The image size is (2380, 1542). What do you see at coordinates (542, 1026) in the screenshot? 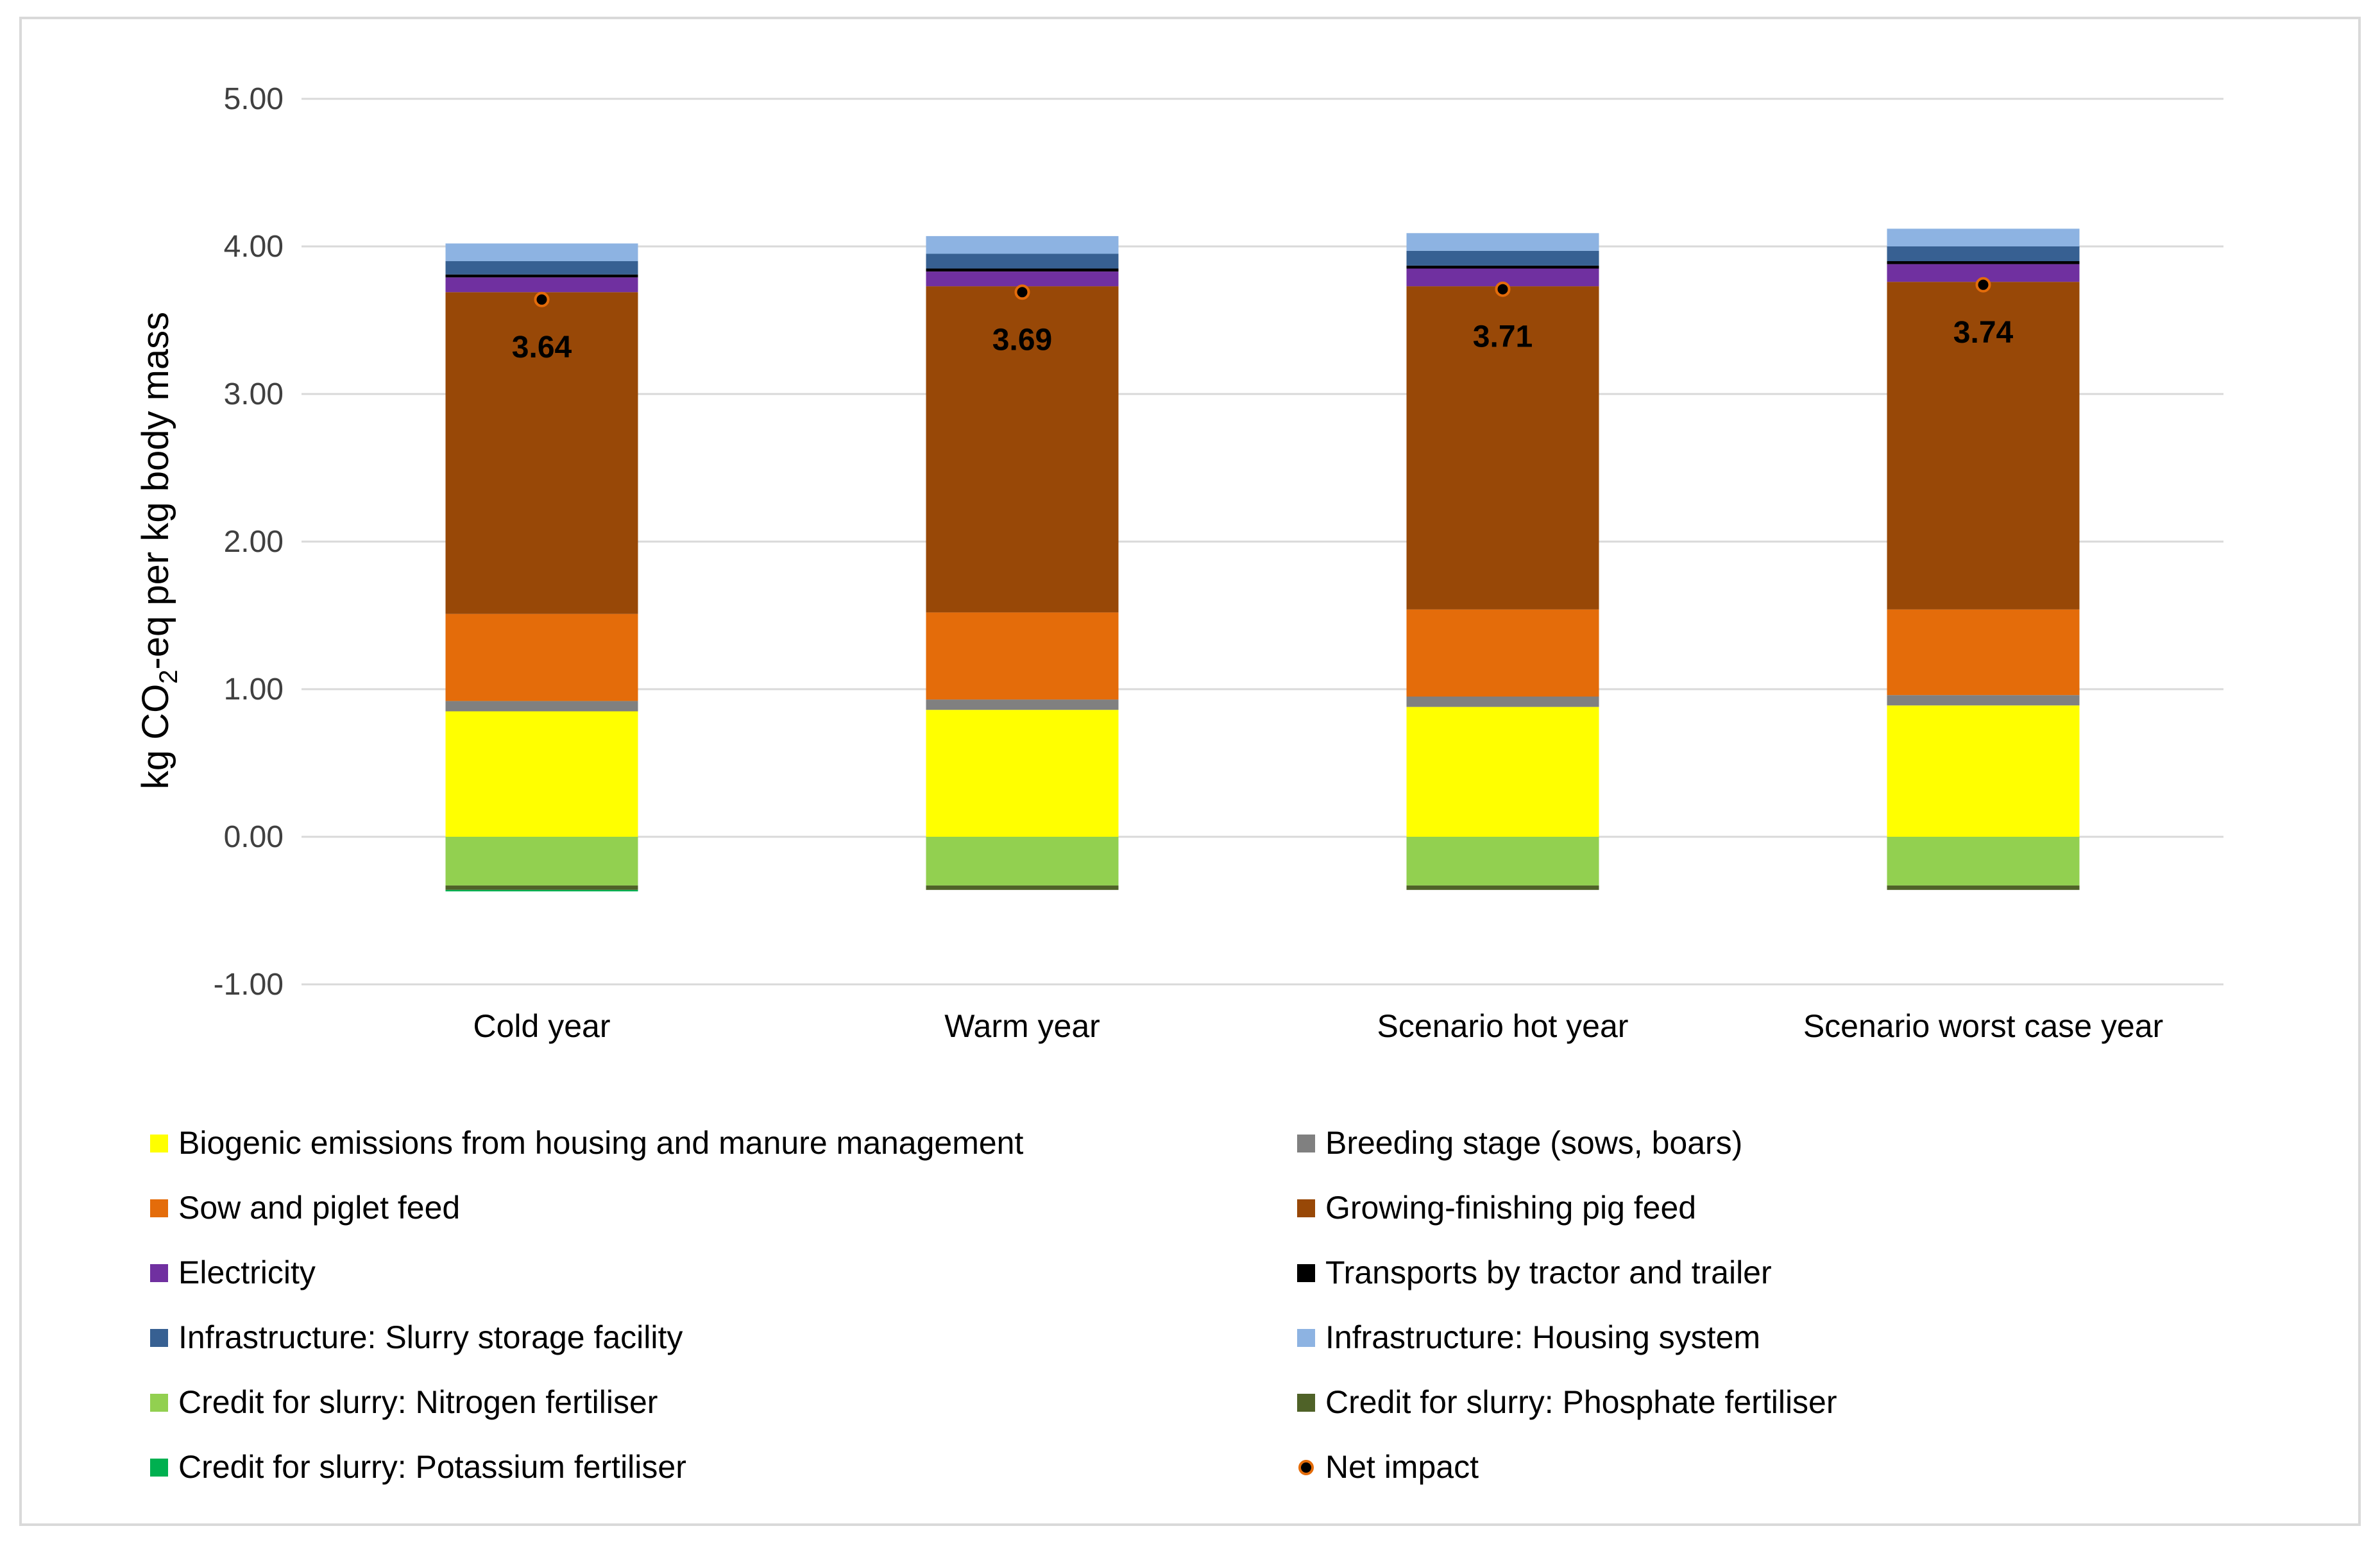
I see `category-label: Cold year` at bounding box center [542, 1026].